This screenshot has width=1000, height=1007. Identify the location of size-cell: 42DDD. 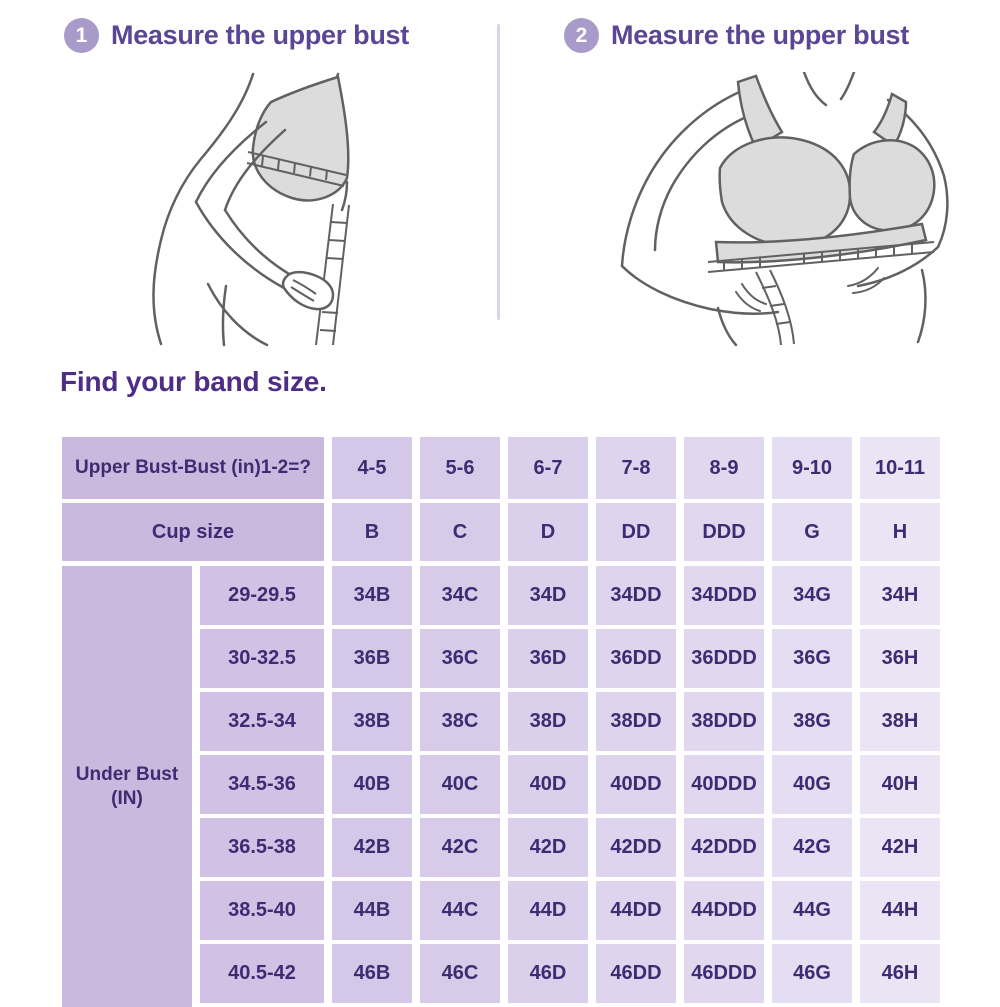
(724, 847).